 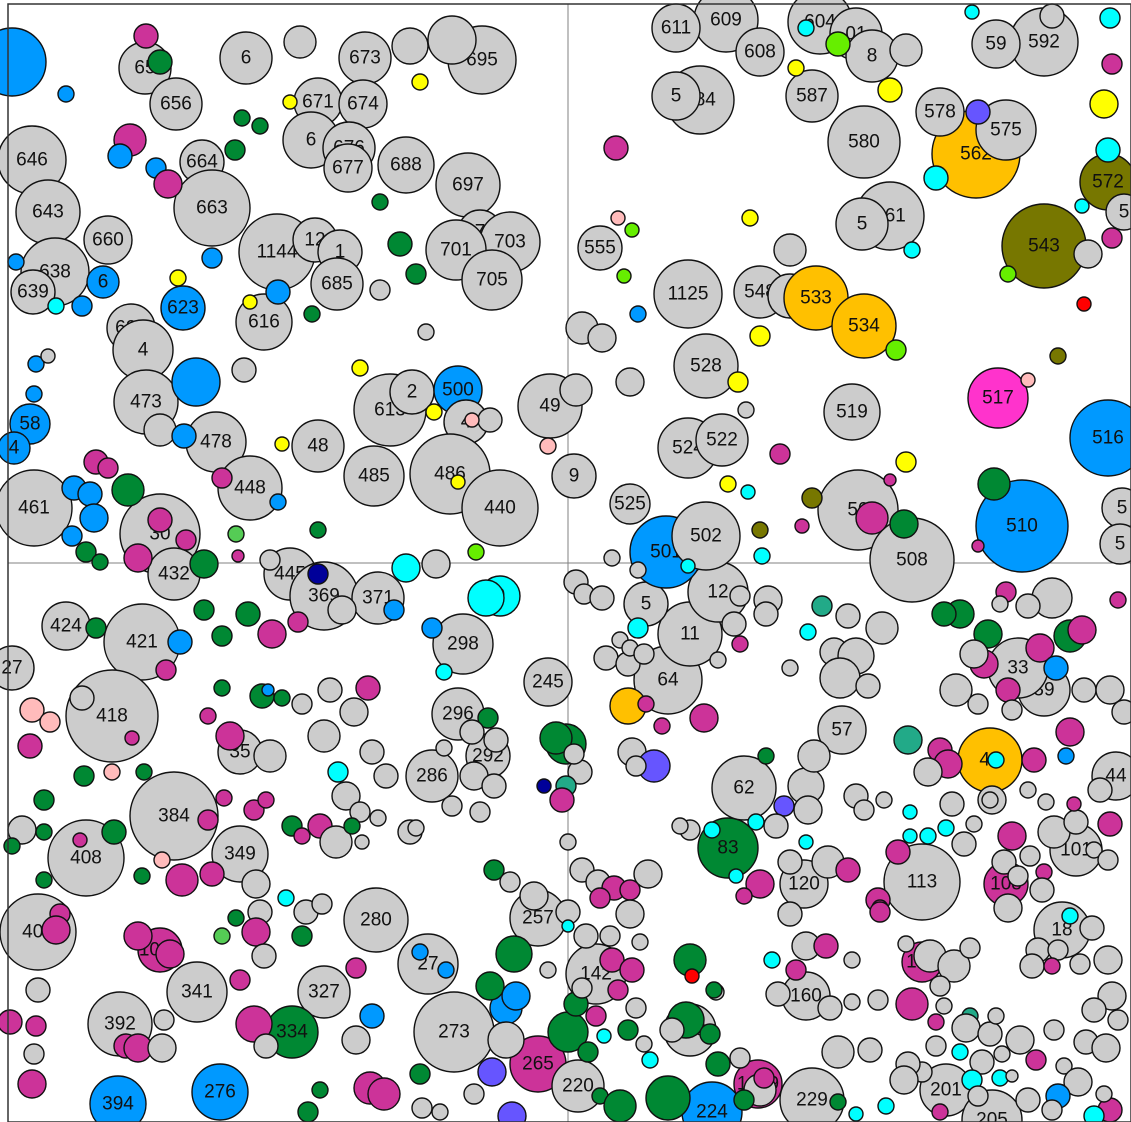 What do you see at coordinates (538, 1064) in the screenshot?
I see `bubble-265: 265` at bounding box center [538, 1064].